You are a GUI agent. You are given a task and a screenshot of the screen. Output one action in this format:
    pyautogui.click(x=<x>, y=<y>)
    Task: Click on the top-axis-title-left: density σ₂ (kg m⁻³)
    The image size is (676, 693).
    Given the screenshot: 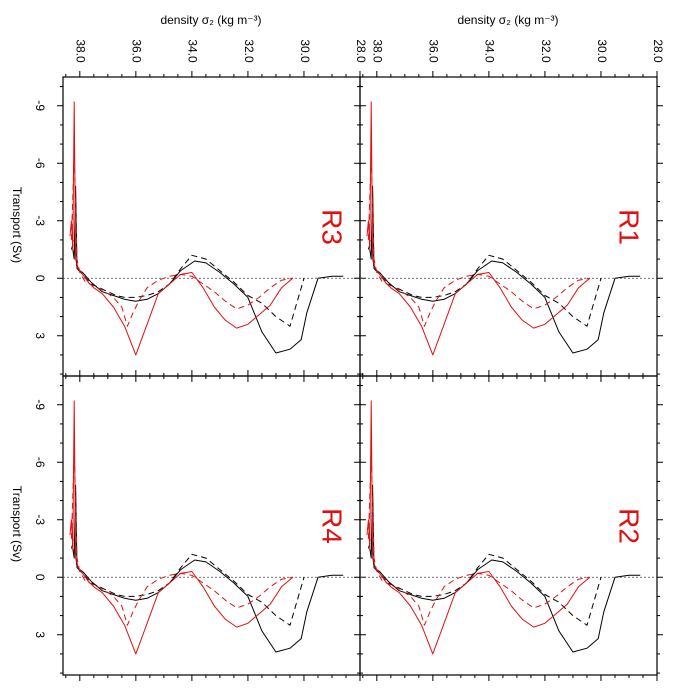 What is the action you would take?
    pyautogui.click(x=210, y=20)
    